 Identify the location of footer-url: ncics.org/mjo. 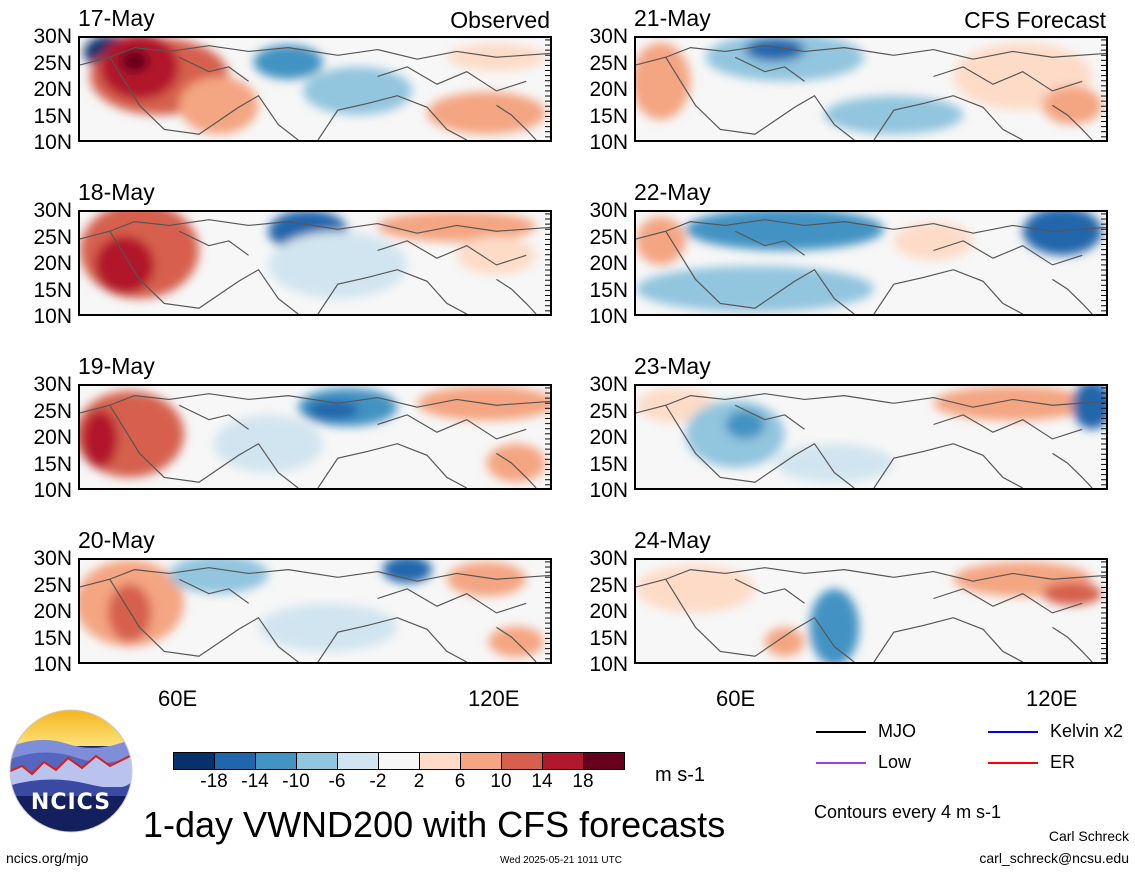
(47, 858).